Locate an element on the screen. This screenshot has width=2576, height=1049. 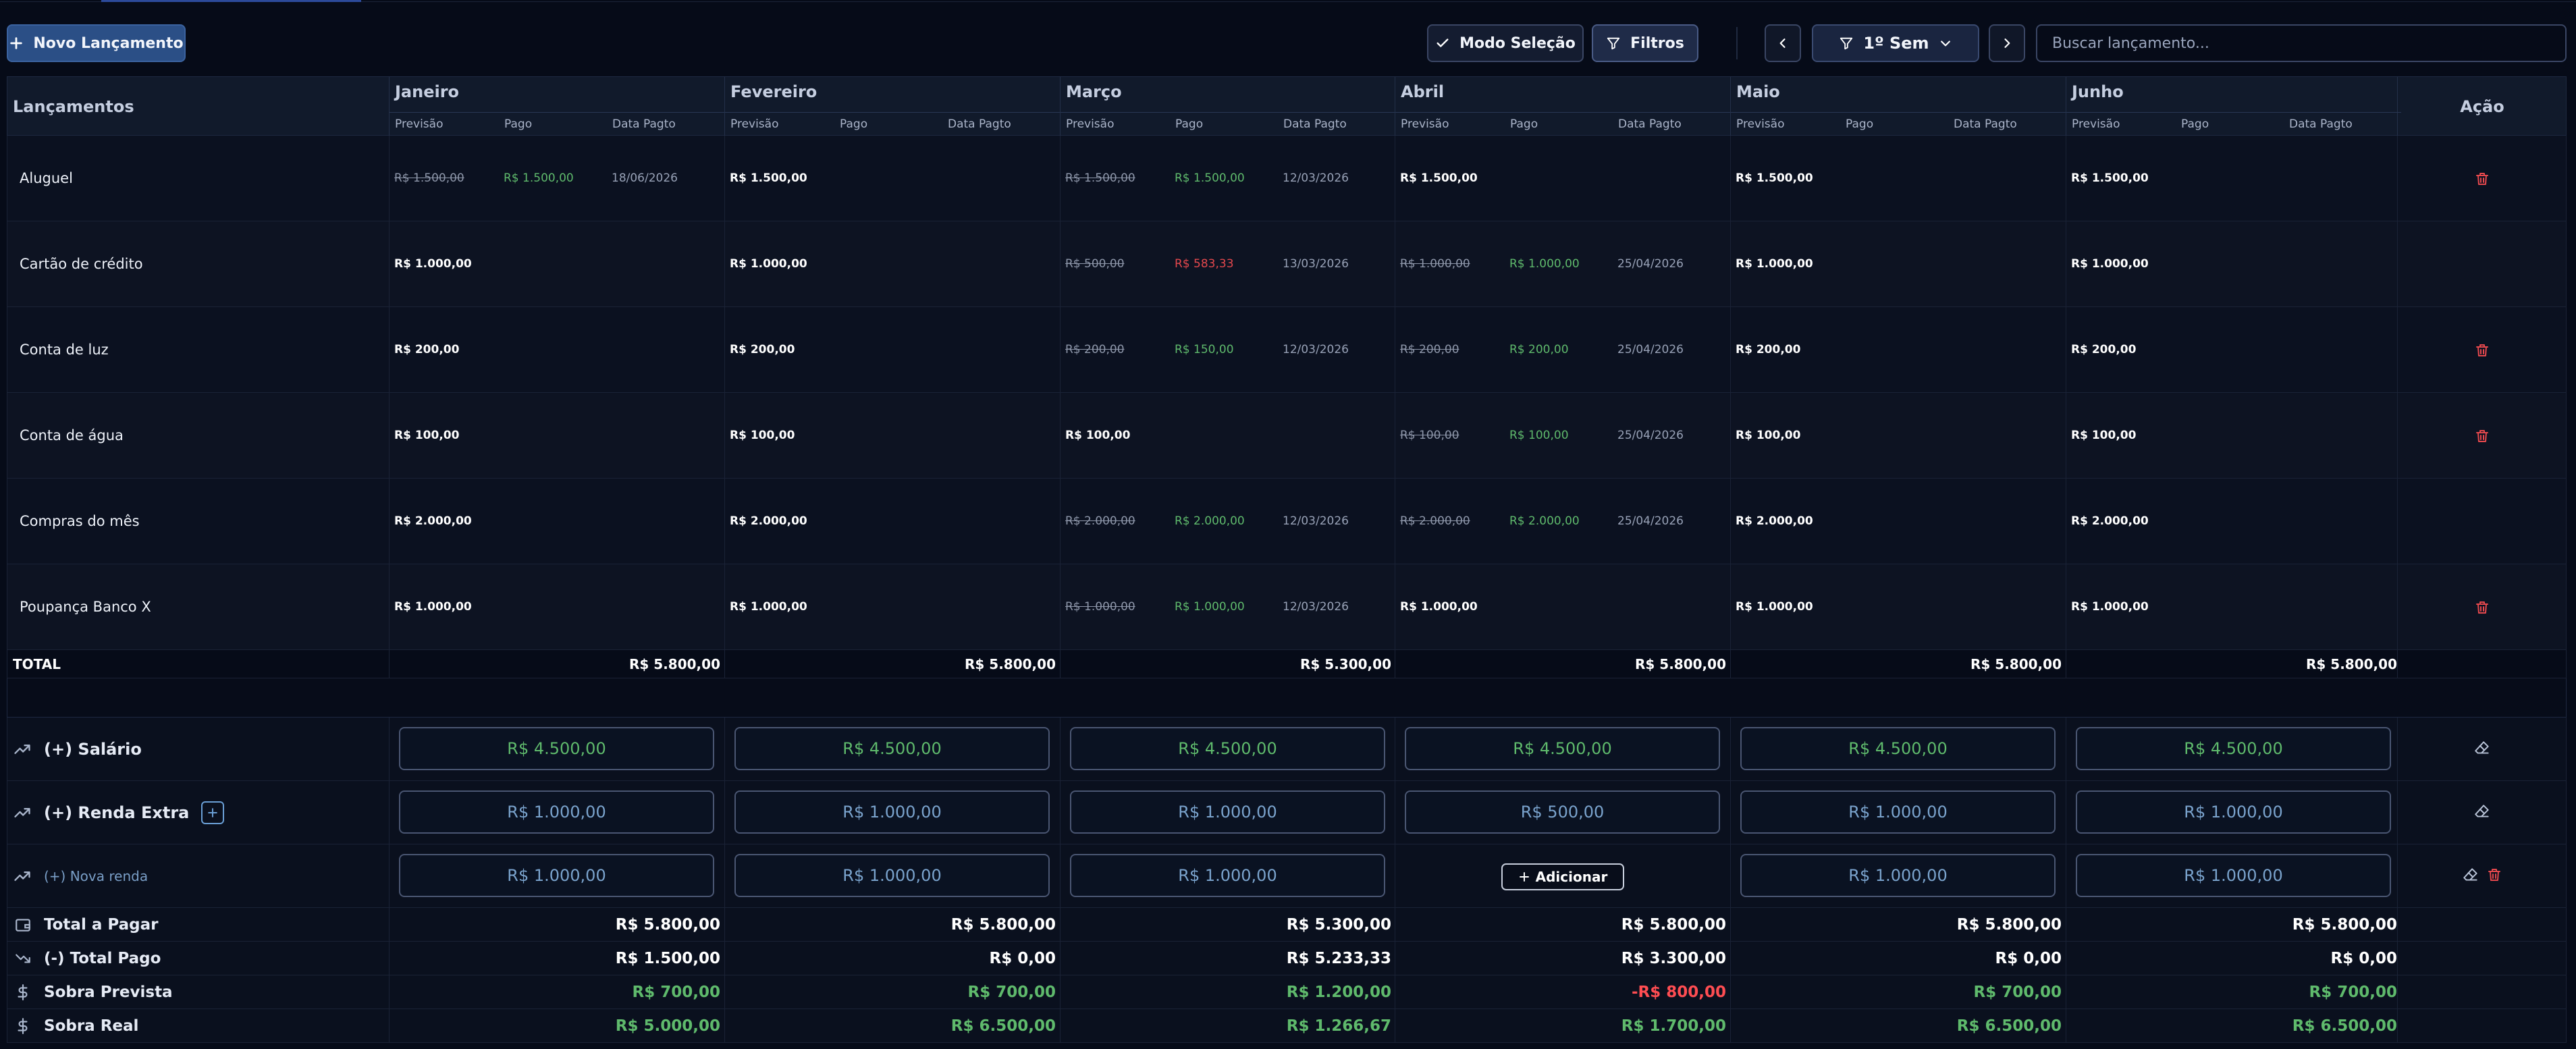
active-tab-indicator is located at coordinates (231, 1).